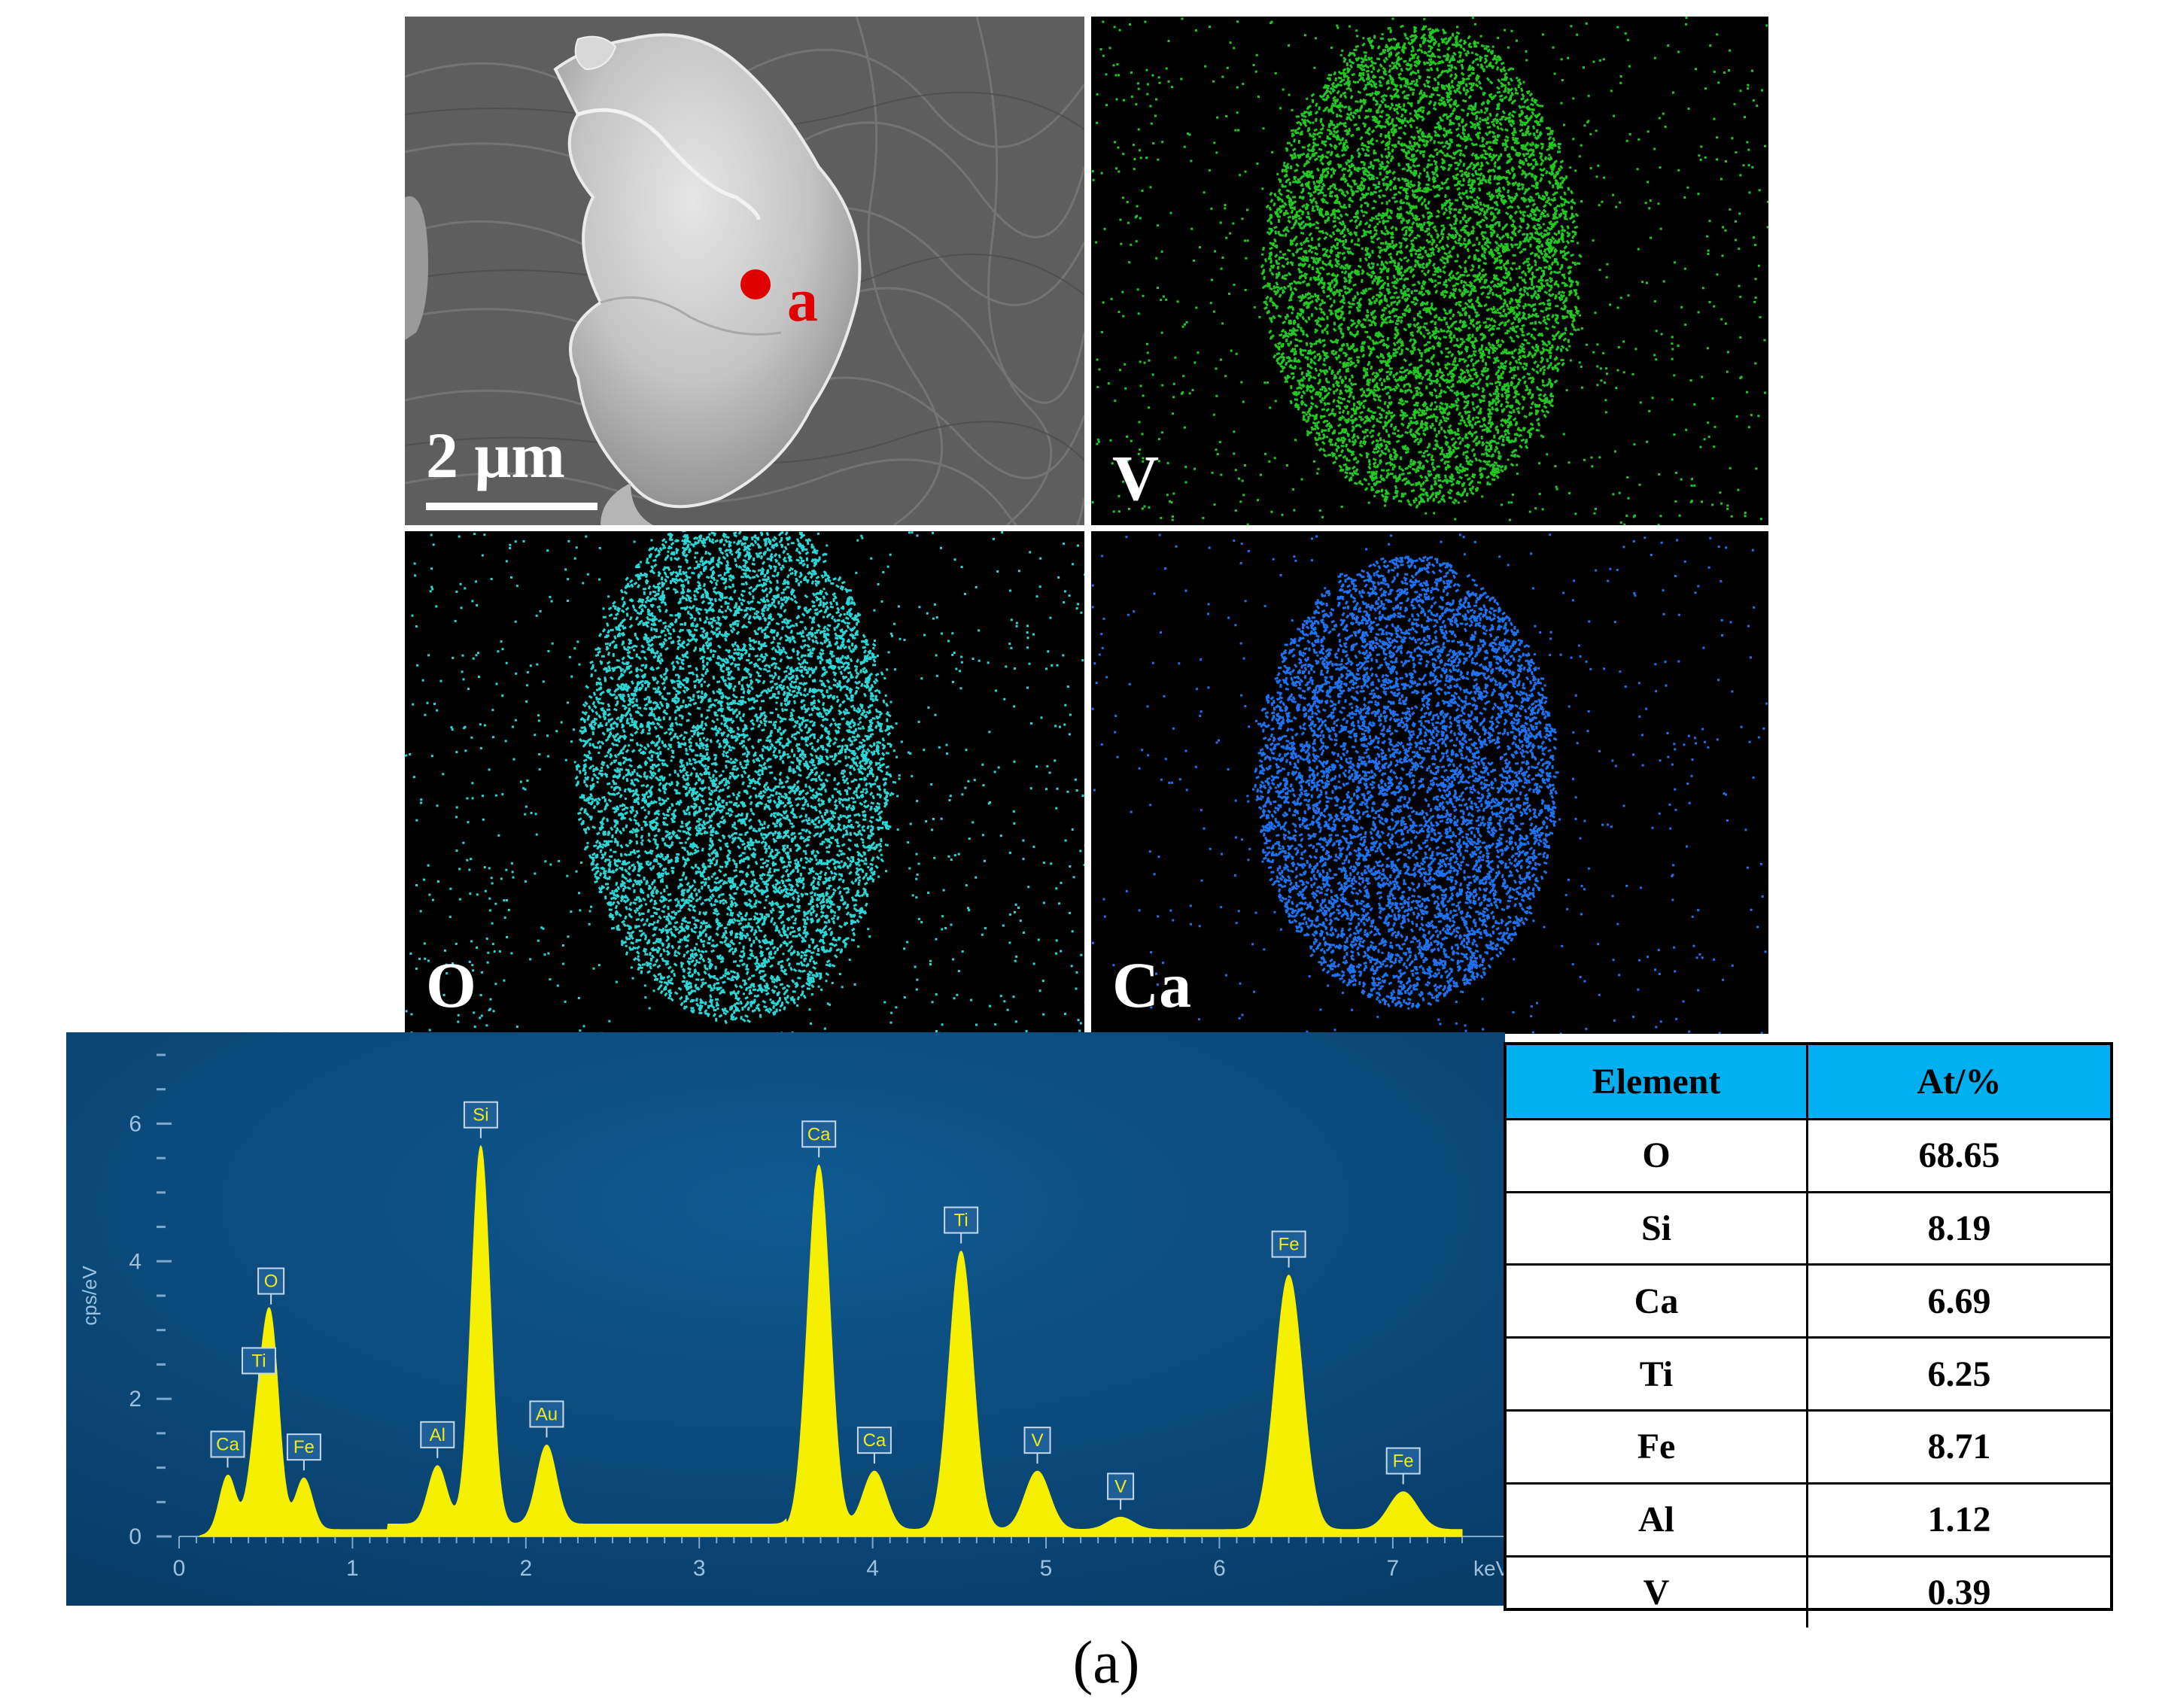  Describe the element at coordinates (1219, 1568) in the screenshot. I see `x-tick-label: 6` at that location.